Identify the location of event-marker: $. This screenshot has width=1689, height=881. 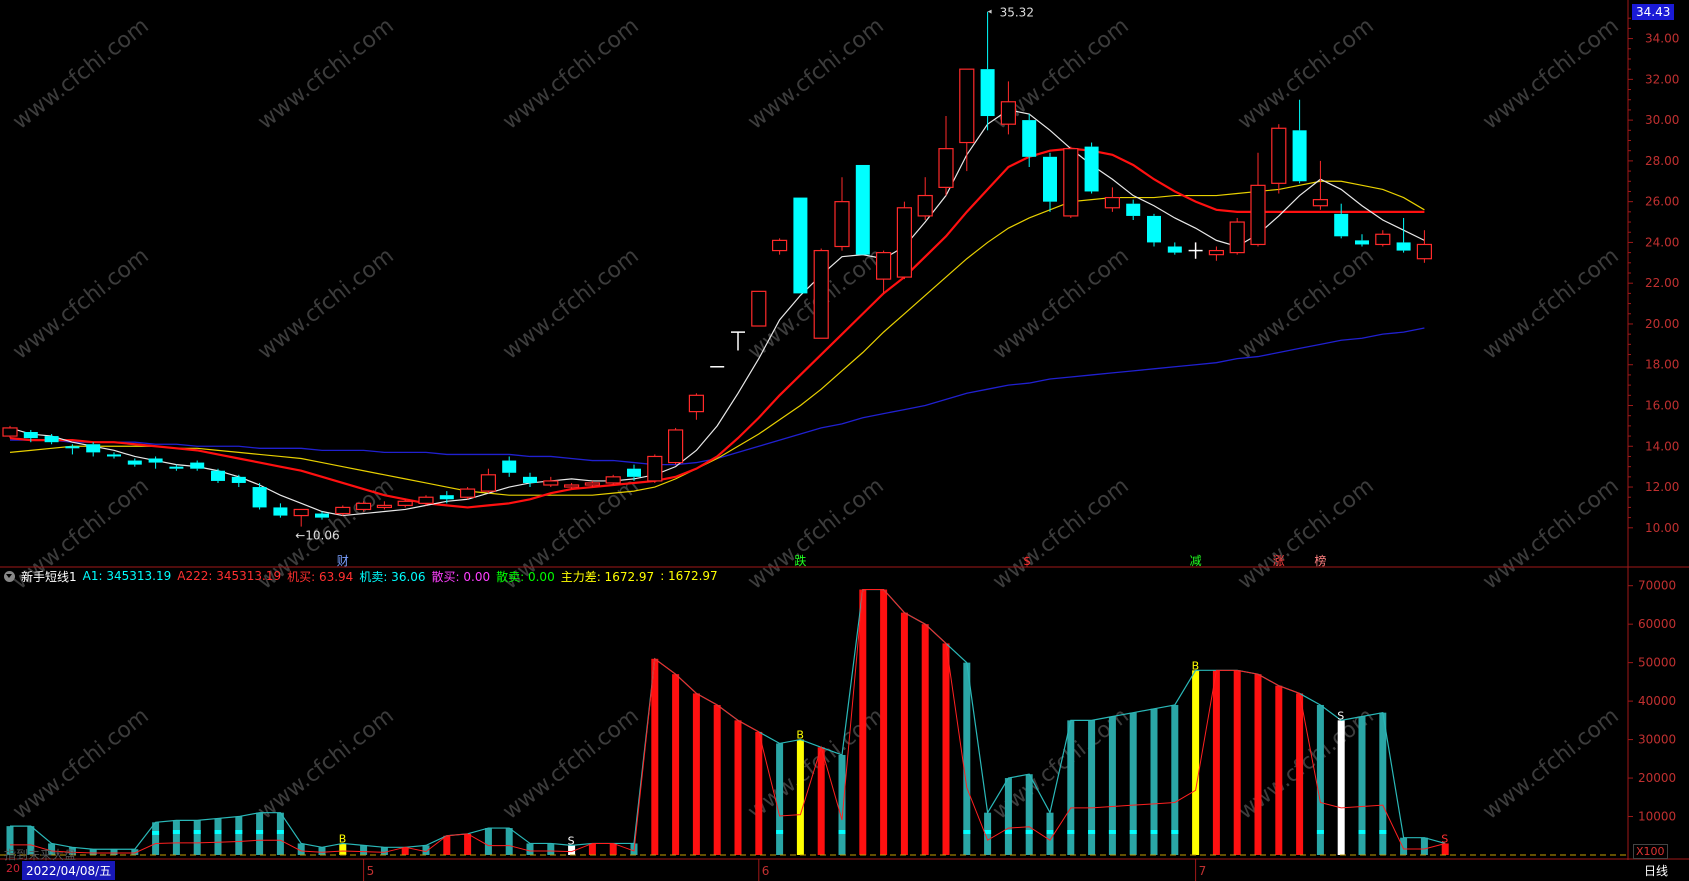
(1027, 561).